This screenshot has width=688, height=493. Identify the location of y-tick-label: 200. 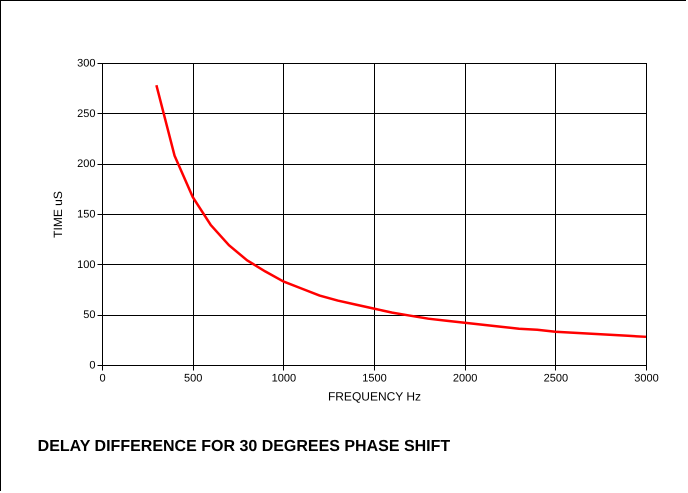
(86, 164).